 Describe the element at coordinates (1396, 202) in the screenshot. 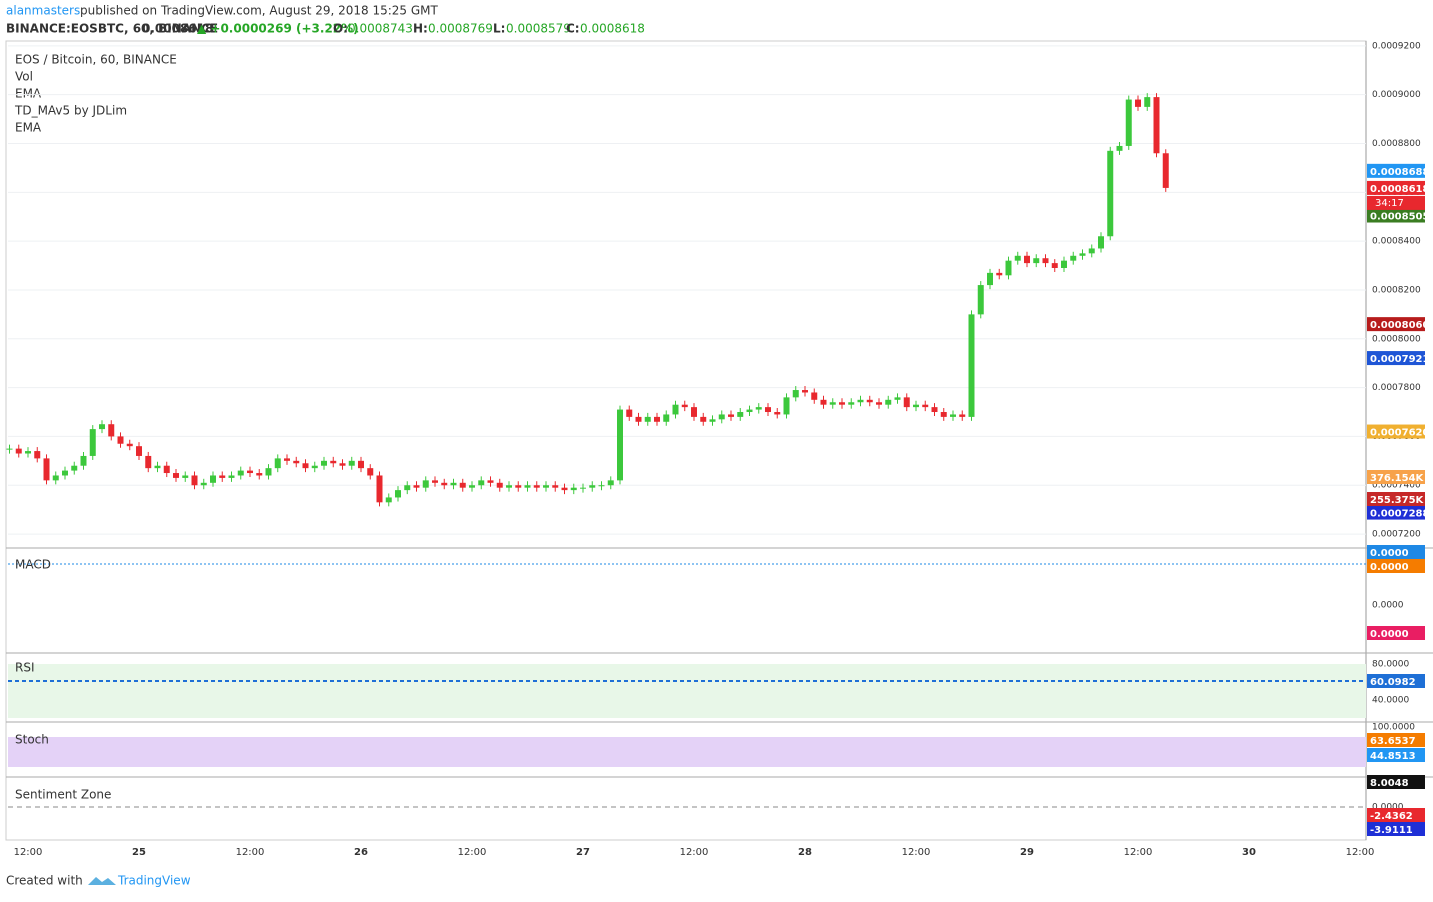

I see `countdown-bg` at that location.